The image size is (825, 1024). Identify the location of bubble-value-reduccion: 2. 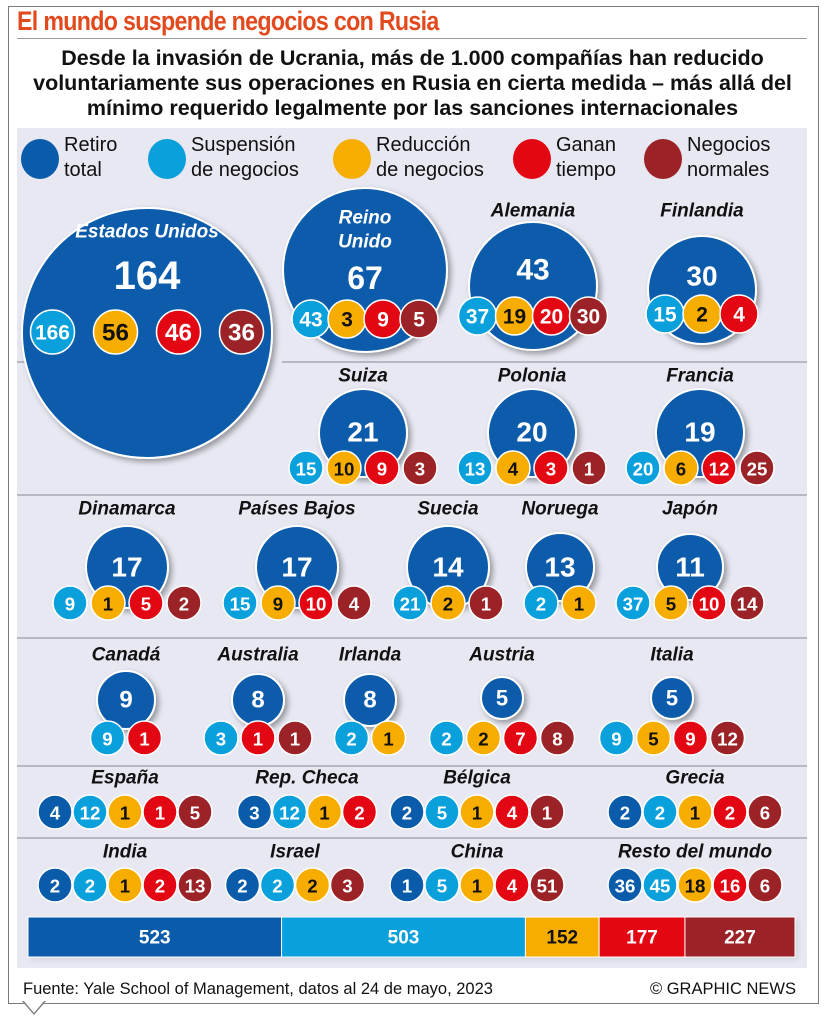
(483, 739).